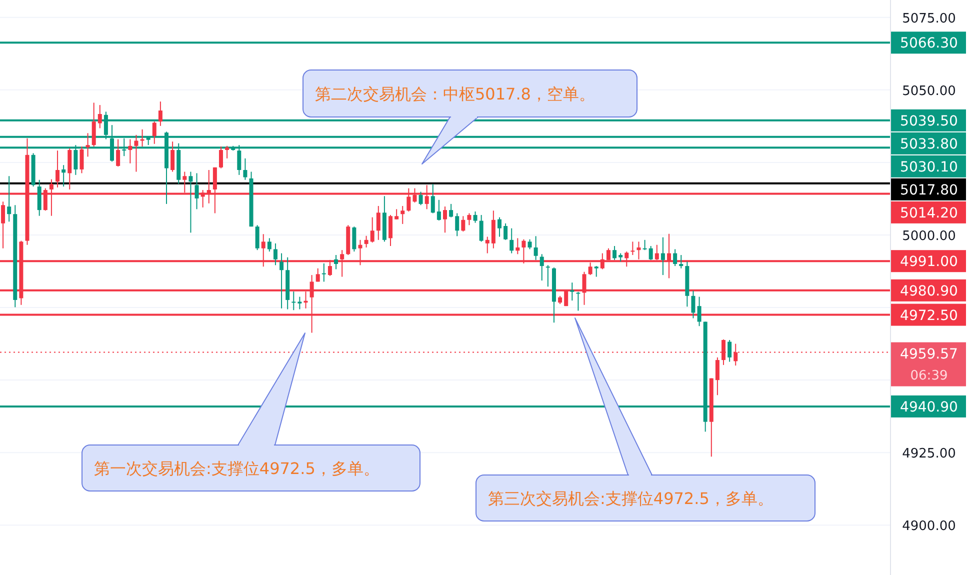  What do you see at coordinates (929, 454) in the screenshot?
I see `y-tick-label: 4925.00` at bounding box center [929, 454].